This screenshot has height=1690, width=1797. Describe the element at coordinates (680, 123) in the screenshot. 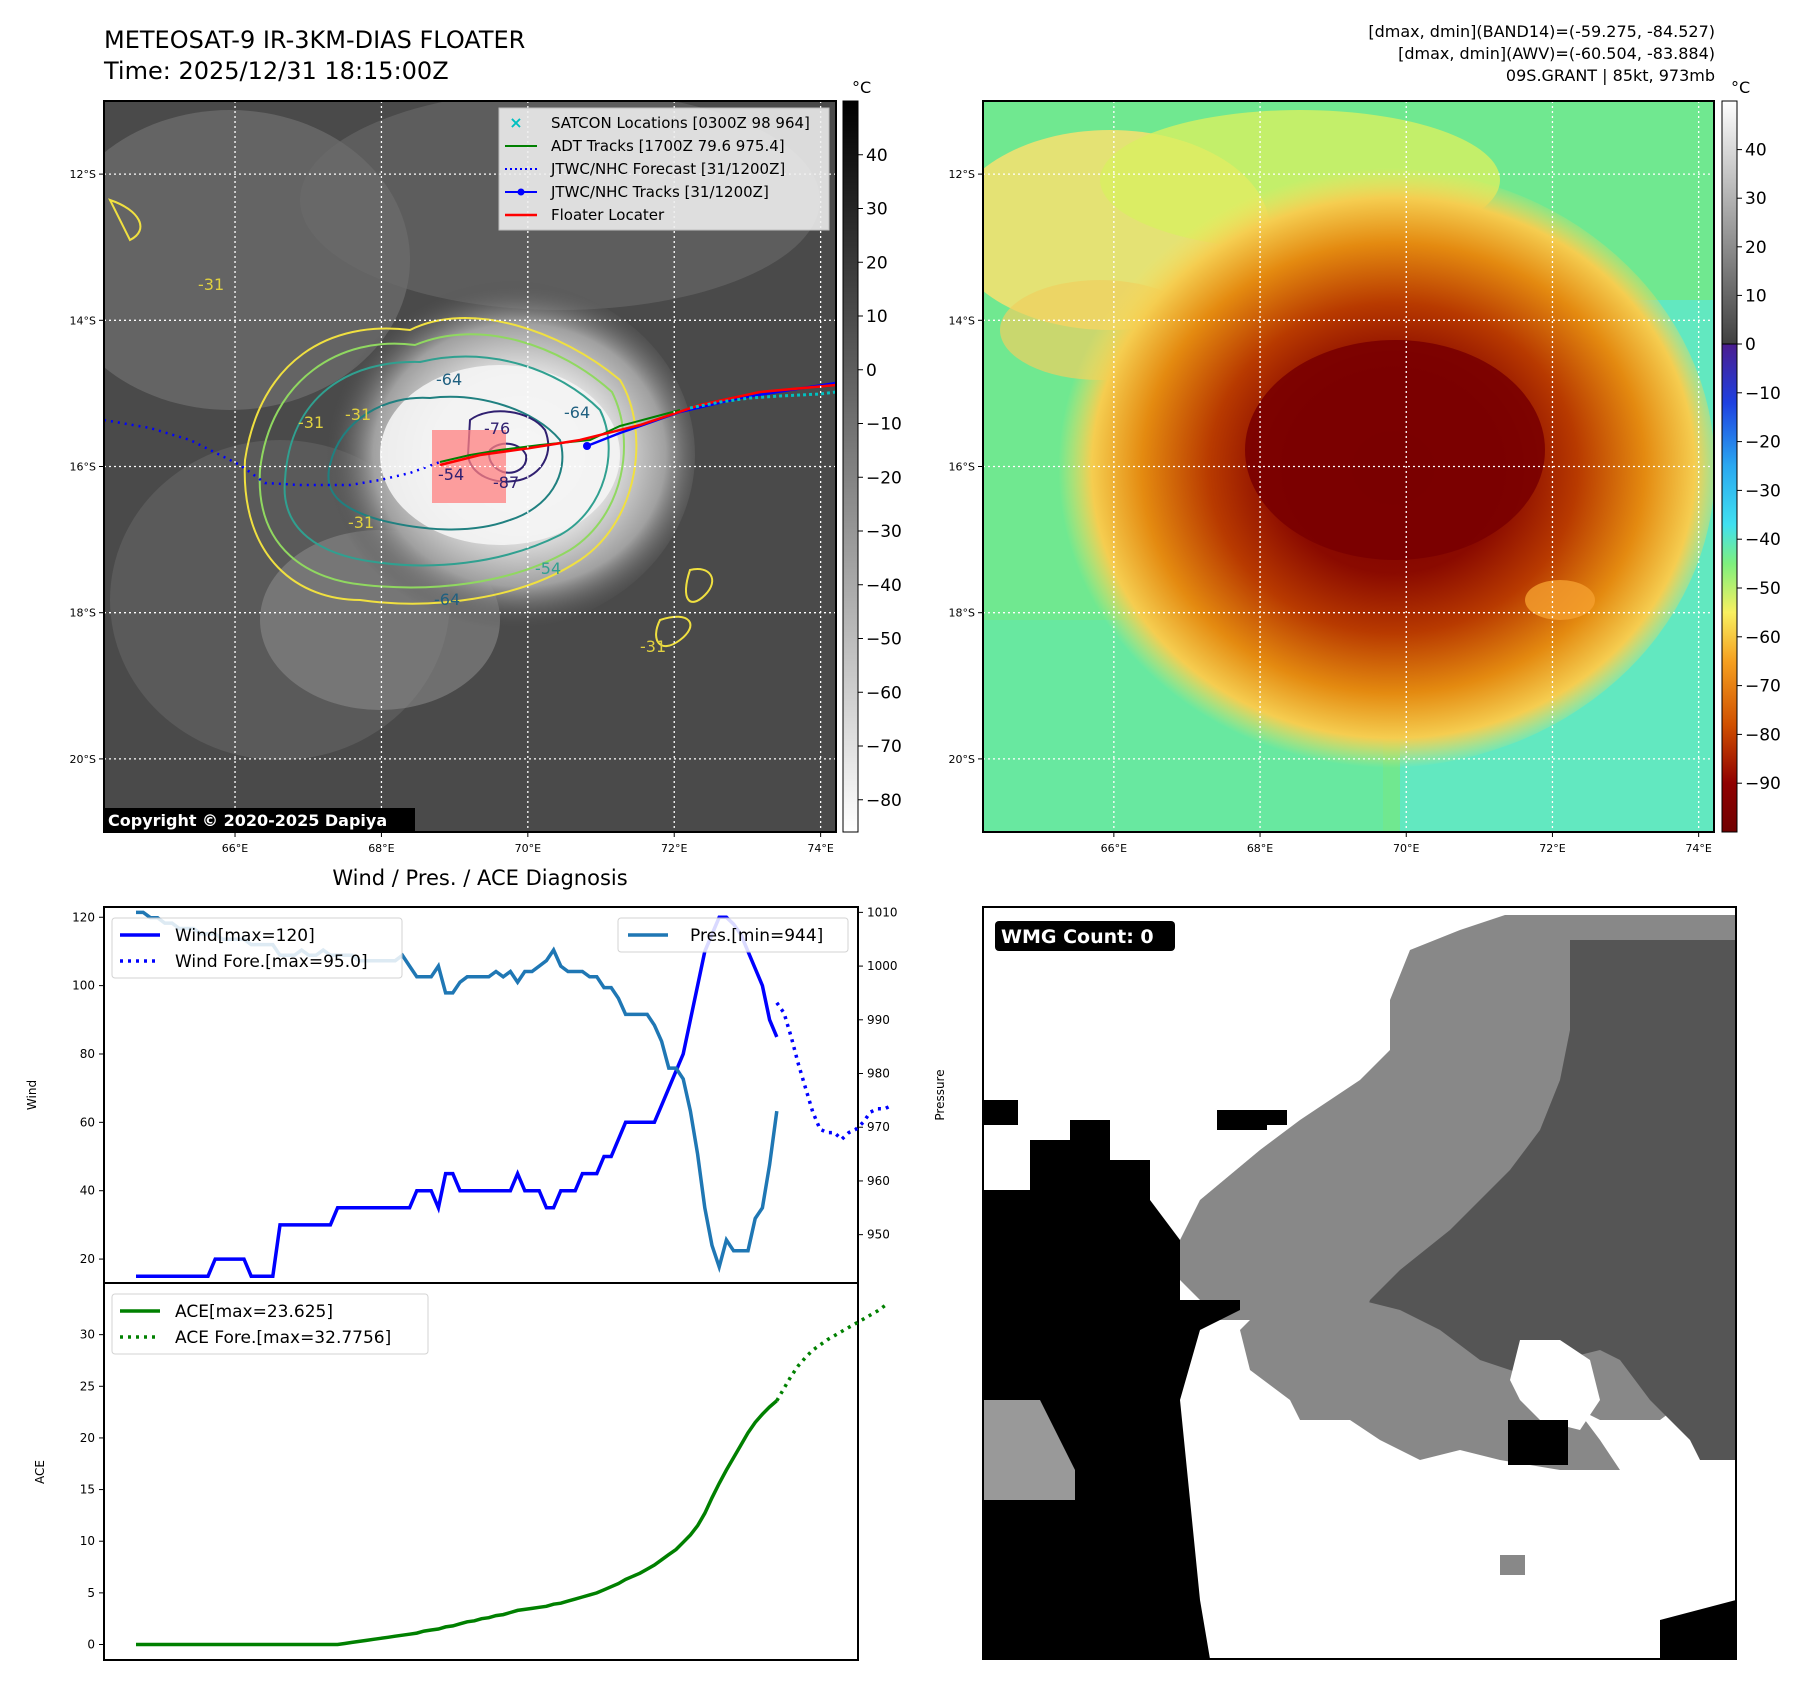

I see `ir-legend-label: SATCON Locations [0300Z 98 964]` at that location.